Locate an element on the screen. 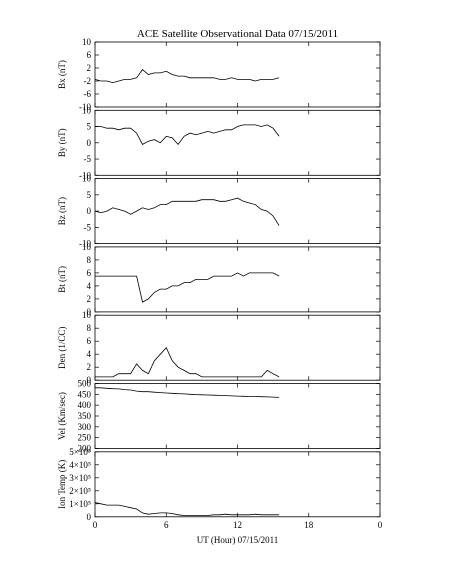 The width and height of the screenshot is (453, 571). y-tick-label: 500 is located at coordinates (85, 384).